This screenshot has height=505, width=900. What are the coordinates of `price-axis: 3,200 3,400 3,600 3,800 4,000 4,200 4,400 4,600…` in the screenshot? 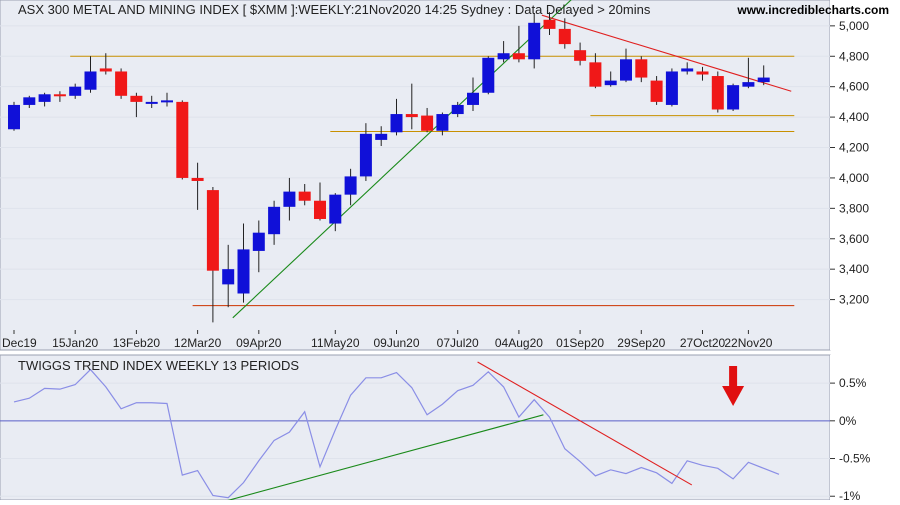 It's located at (849, 163).